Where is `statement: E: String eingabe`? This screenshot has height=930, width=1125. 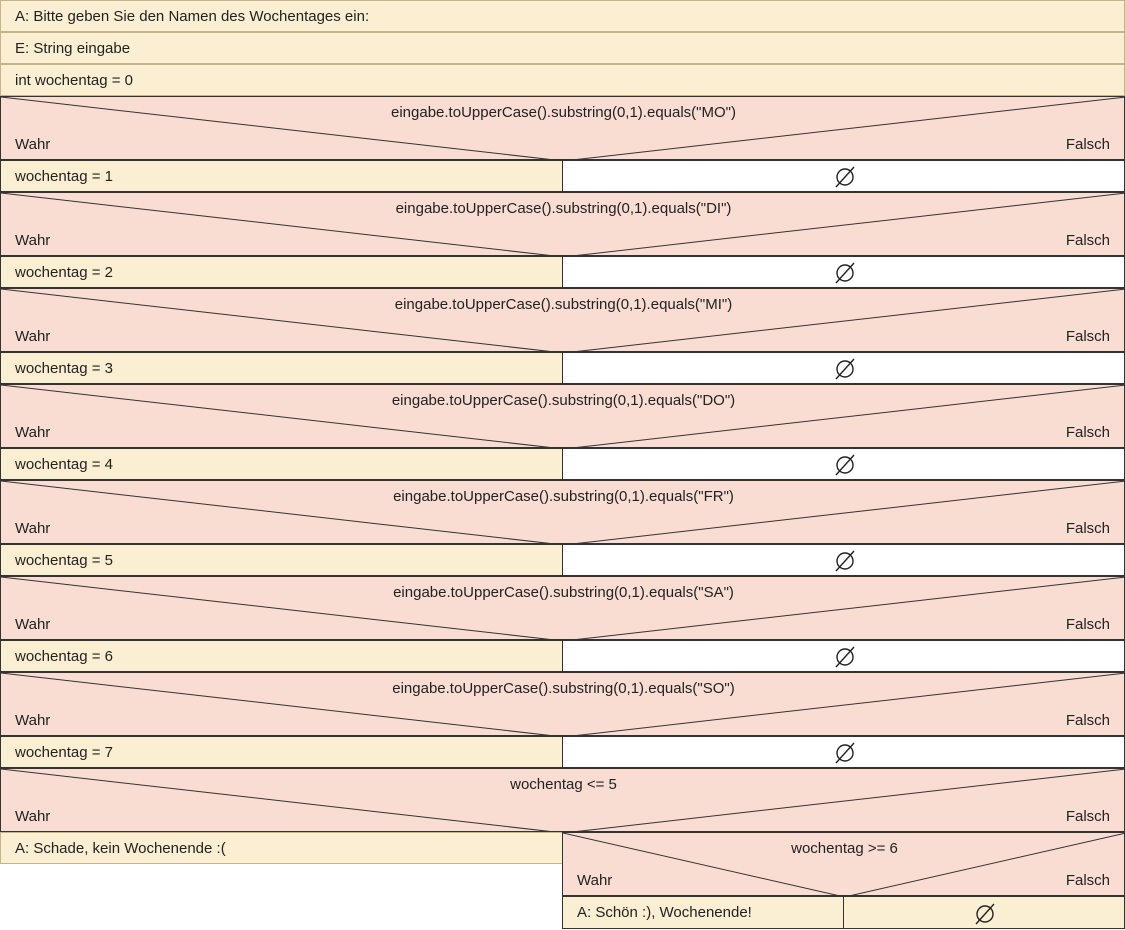 statement: E: String eingabe is located at coordinates (562, 48).